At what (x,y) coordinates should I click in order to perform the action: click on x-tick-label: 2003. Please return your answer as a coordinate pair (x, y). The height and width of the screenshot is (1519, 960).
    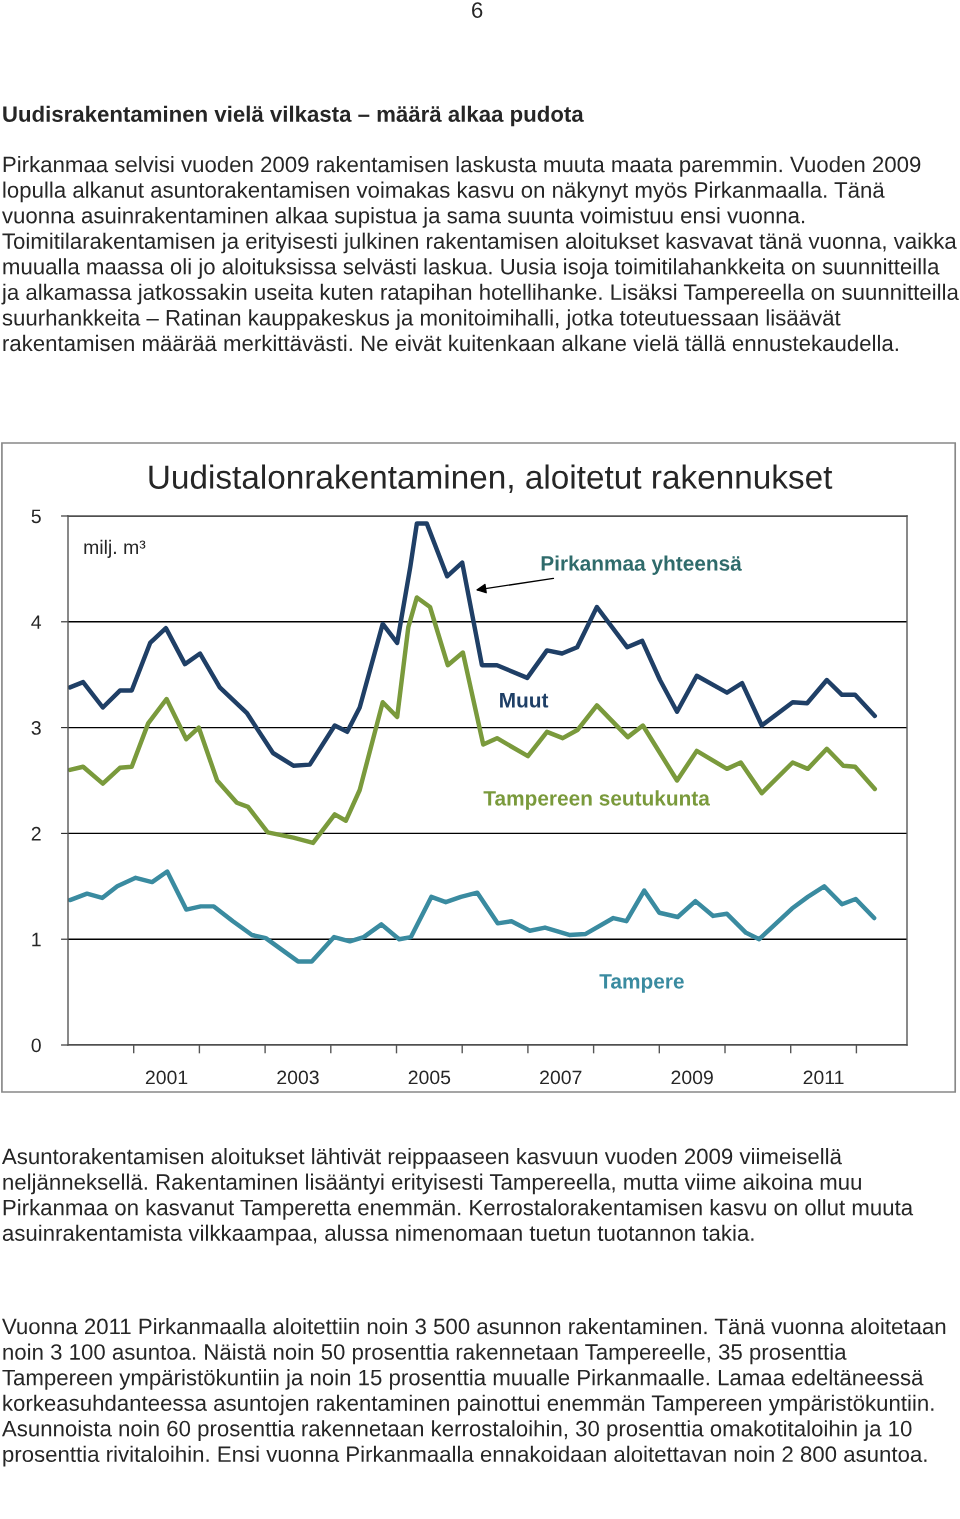
    Looking at the image, I should click on (298, 1077).